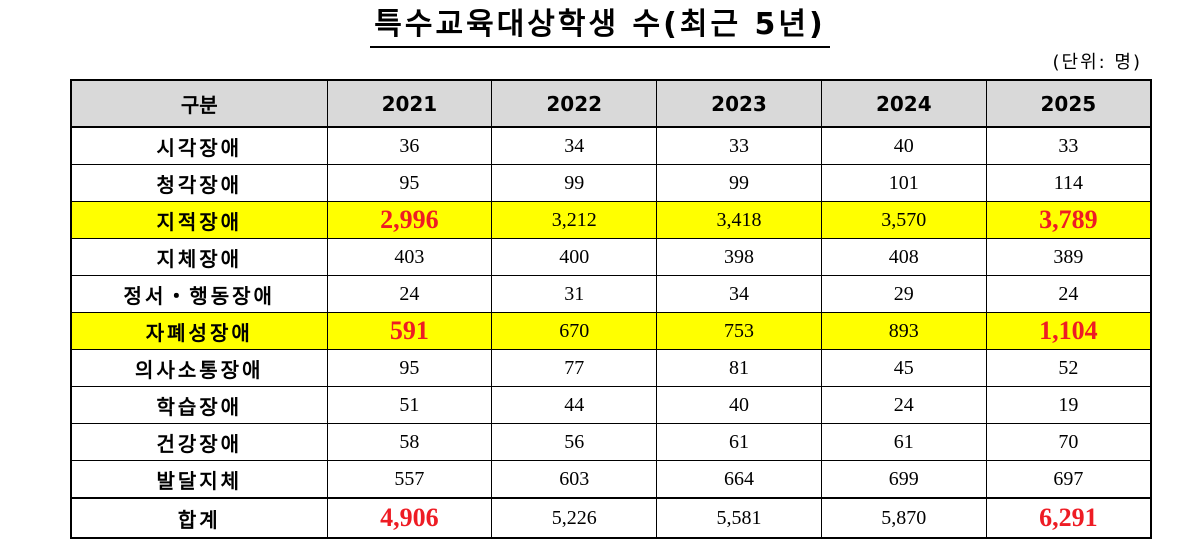  I want to click on highlighted-row: 자폐성장애 591 670 753 893 1,104, so click(611, 331).